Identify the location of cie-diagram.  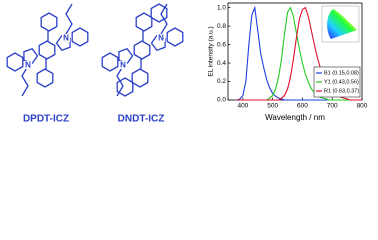
(342, 24).